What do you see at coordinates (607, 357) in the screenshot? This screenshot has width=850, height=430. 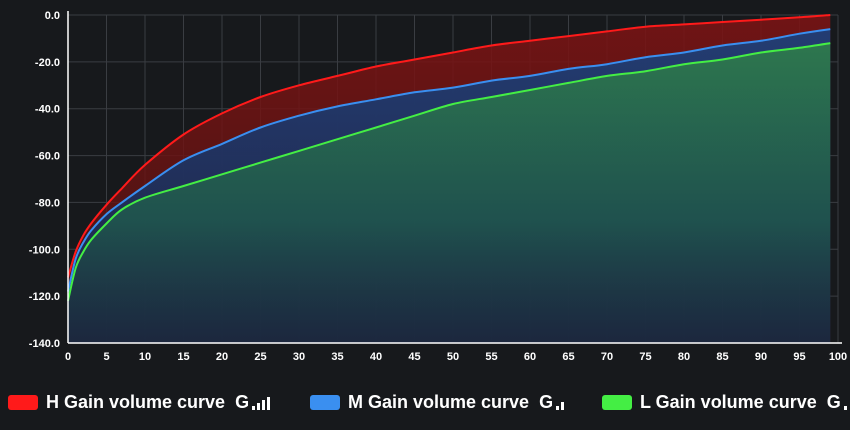 I see `x-tick-label: 70` at bounding box center [607, 357].